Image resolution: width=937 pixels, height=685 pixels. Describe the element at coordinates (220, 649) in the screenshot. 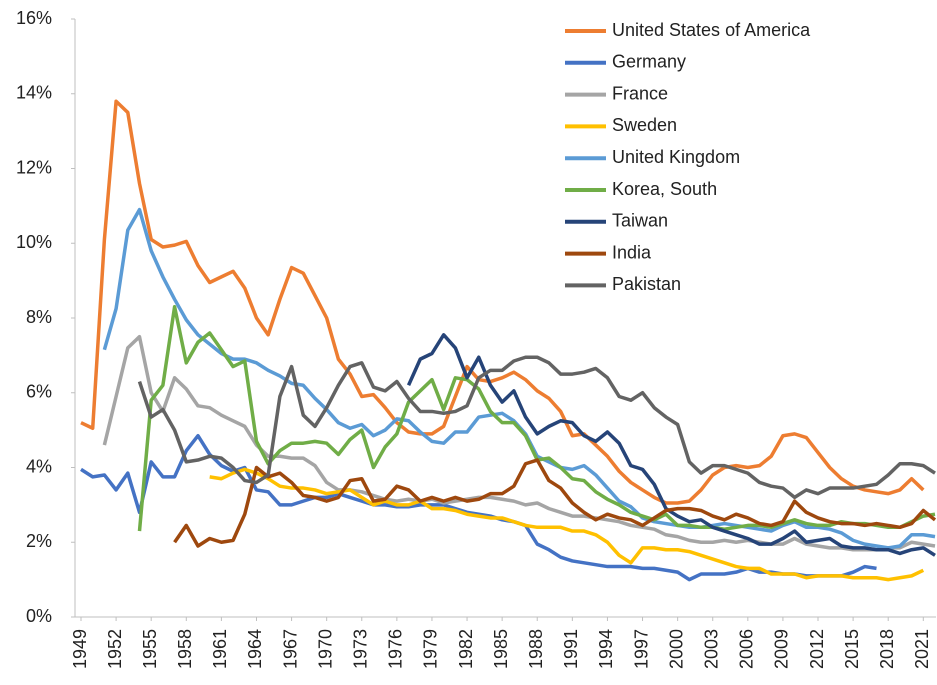

I see `x-tick-label: 1961` at that location.